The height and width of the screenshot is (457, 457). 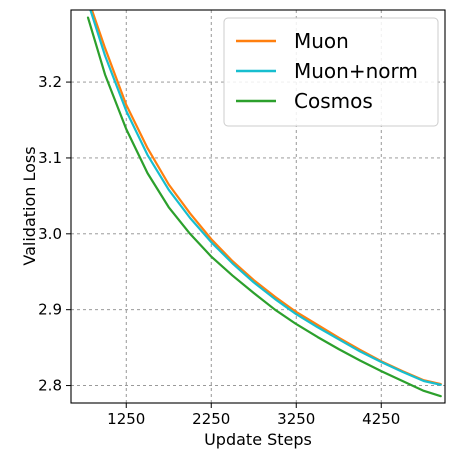 I want to click on x-tick-label: 4250, so click(x=381, y=419).